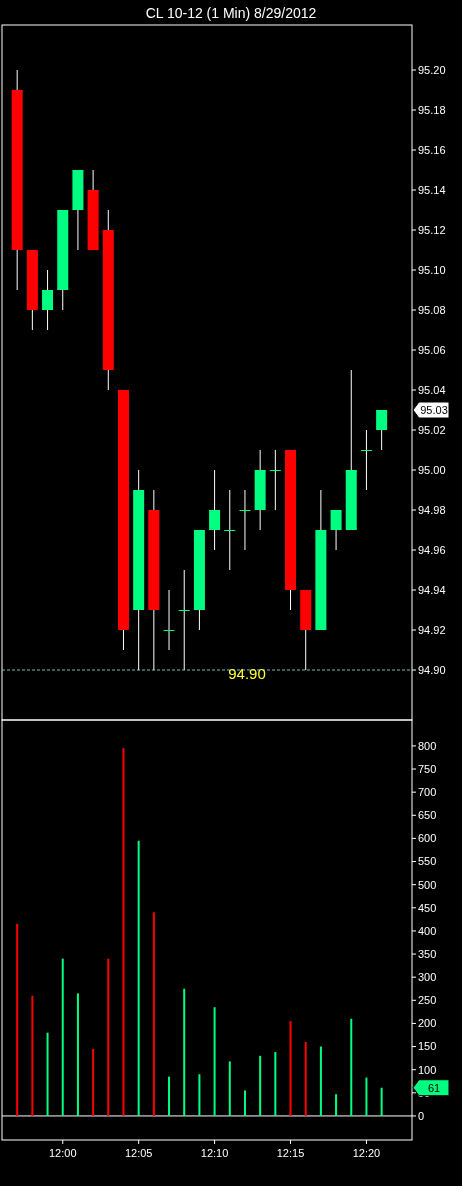 The height and width of the screenshot is (1186, 462). What do you see at coordinates (432, 589) in the screenshot?
I see `y-tick-label: 94.94` at bounding box center [432, 589].